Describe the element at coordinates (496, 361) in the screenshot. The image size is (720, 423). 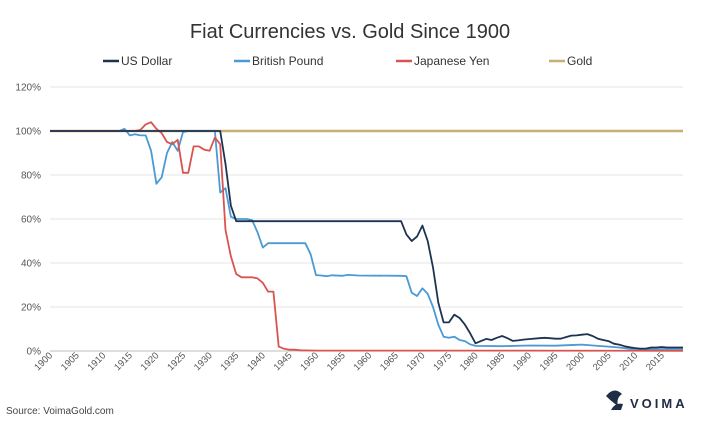
I see `x-tick-label: 1985` at that location.